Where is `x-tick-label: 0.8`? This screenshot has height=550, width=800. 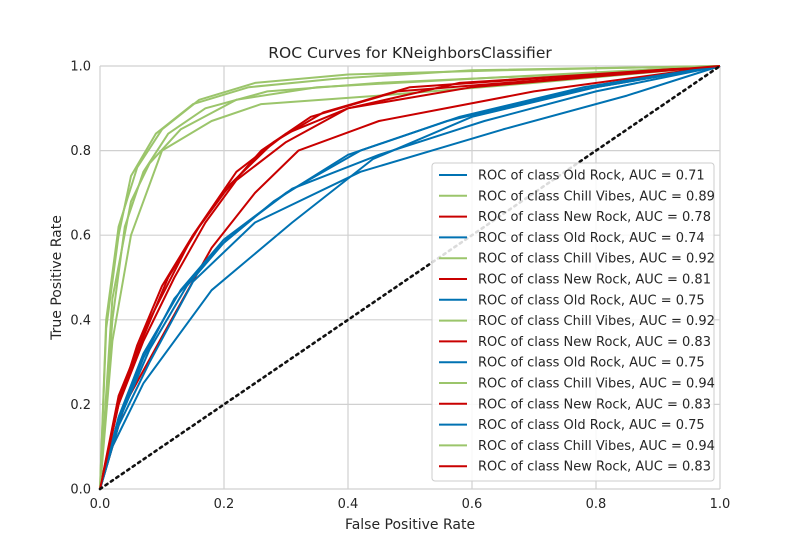 x-tick-label: 0.8 is located at coordinates (596, 504).